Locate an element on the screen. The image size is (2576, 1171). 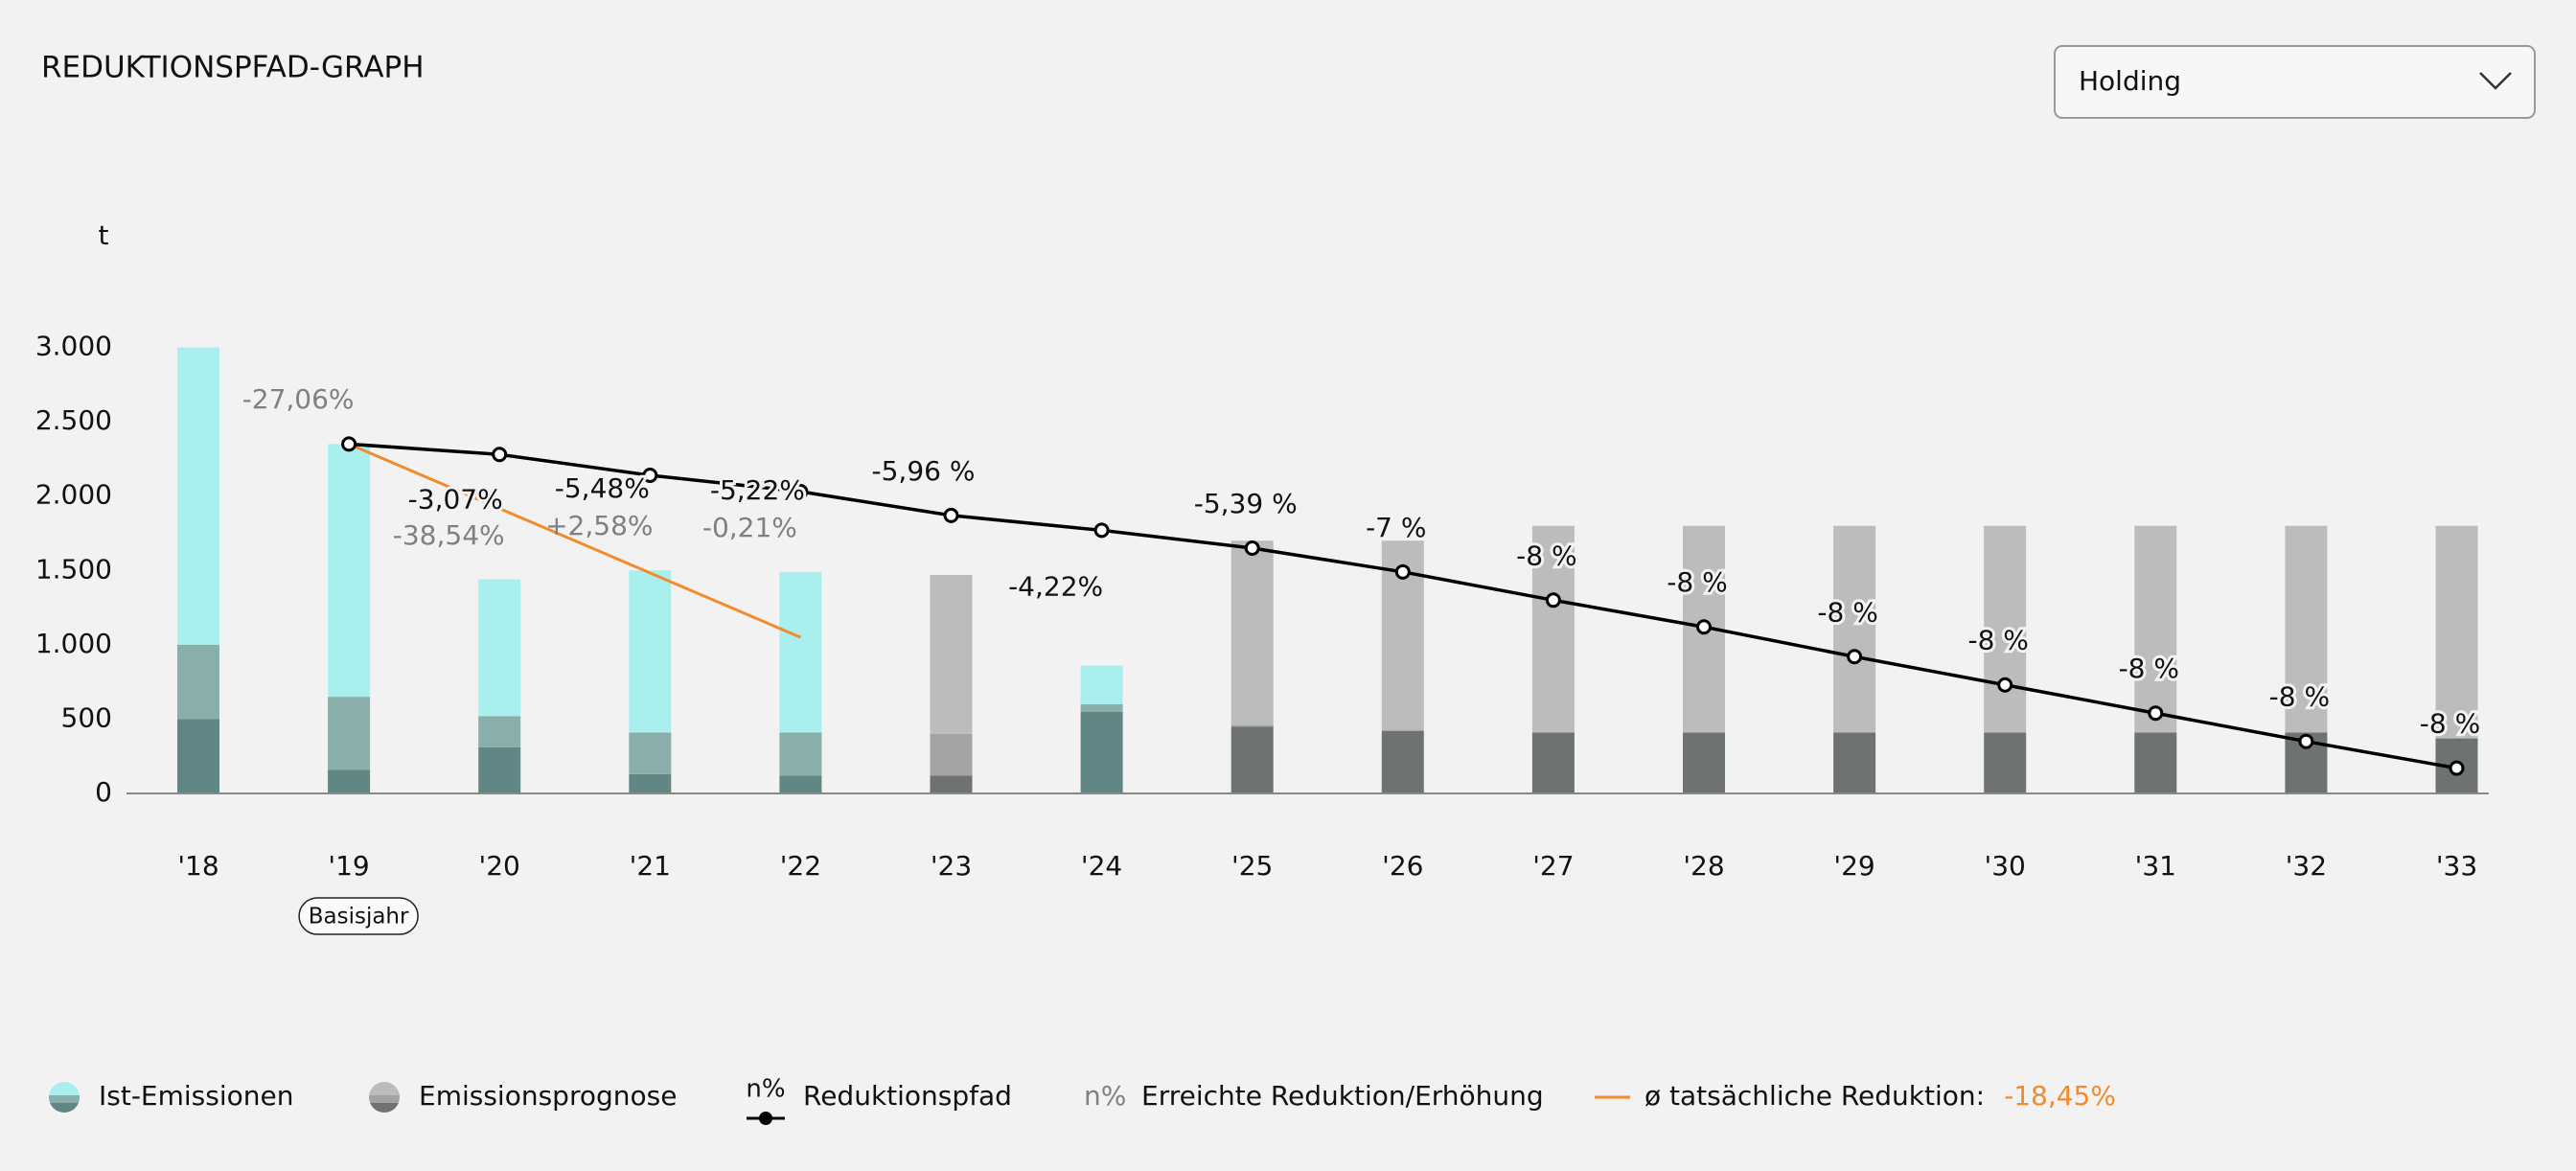
y-tick-label: 1.500 is located at coordinates (73, 569).